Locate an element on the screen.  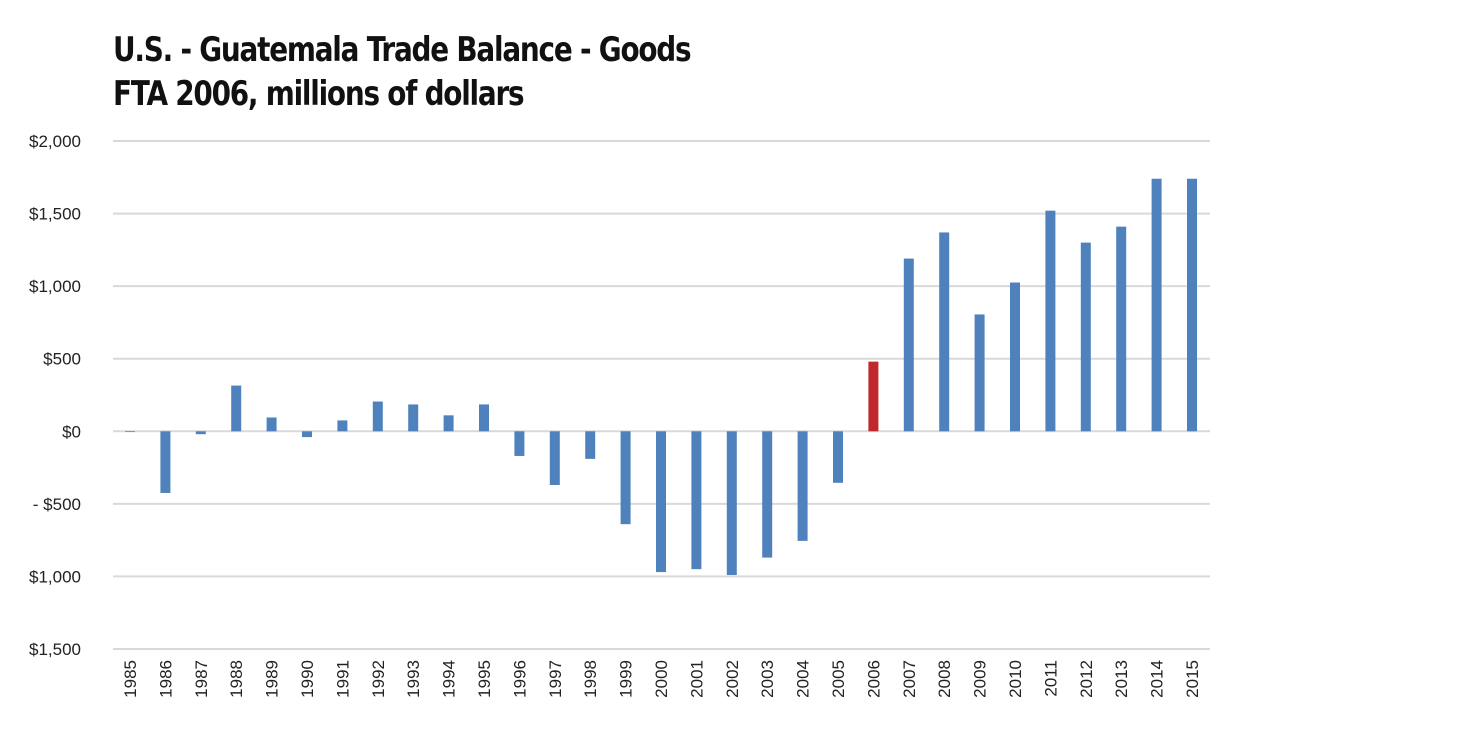
y-tick-label: $0 is located at coordinates (71, 431).